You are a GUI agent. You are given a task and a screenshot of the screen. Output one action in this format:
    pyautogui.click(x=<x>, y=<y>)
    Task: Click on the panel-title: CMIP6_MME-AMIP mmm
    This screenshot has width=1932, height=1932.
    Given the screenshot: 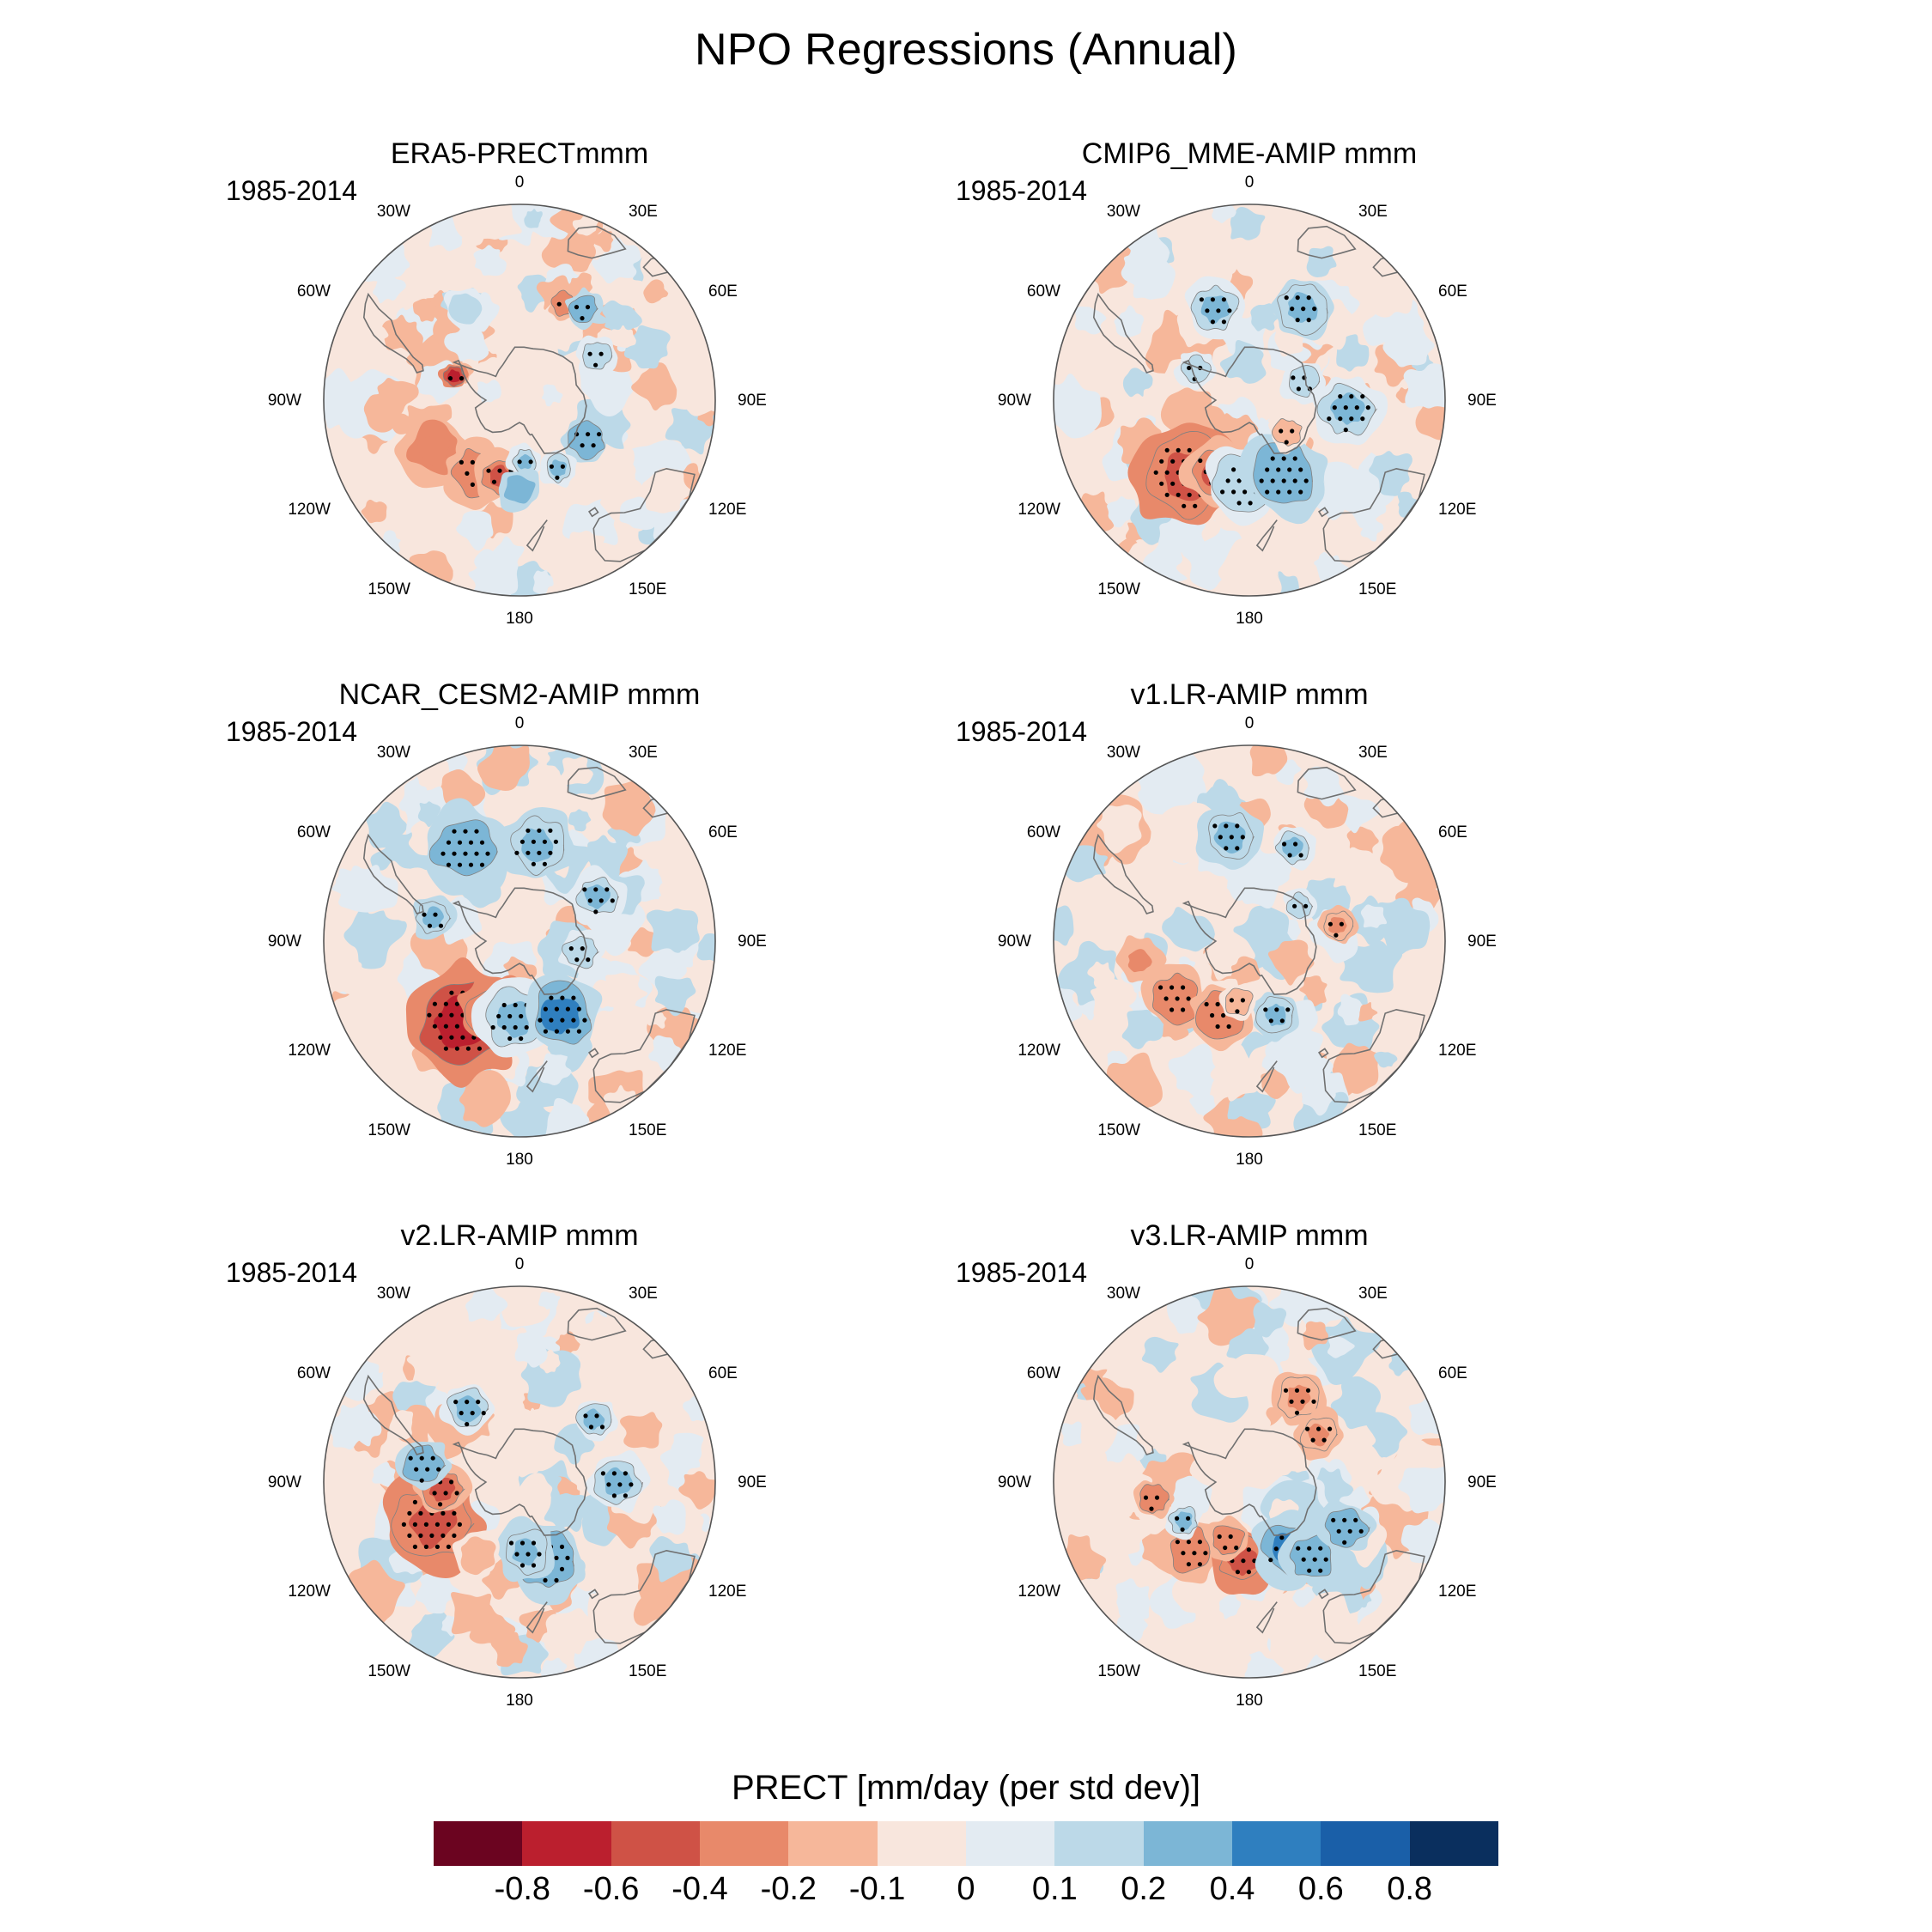 What is the action you would take?
    pyautogui.click(x=1250, y=153)
    